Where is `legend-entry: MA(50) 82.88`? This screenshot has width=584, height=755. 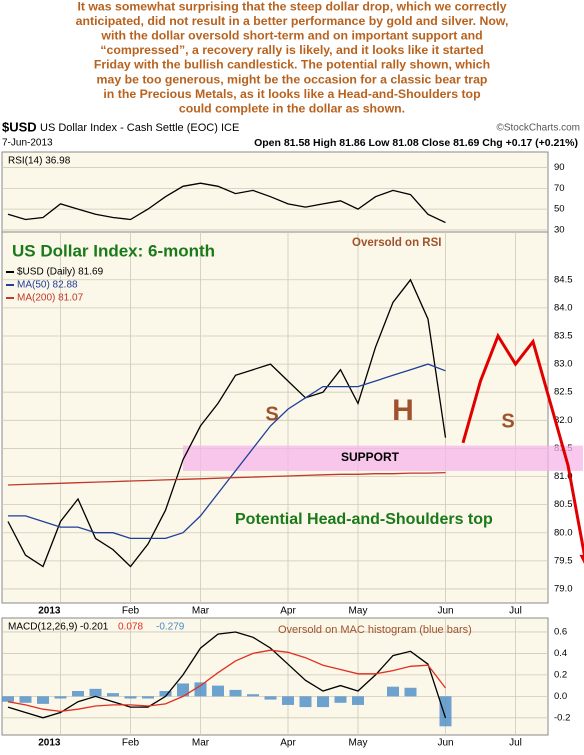
legend-entry: MA(50) 82.88 is located at coordinates (47, 285).